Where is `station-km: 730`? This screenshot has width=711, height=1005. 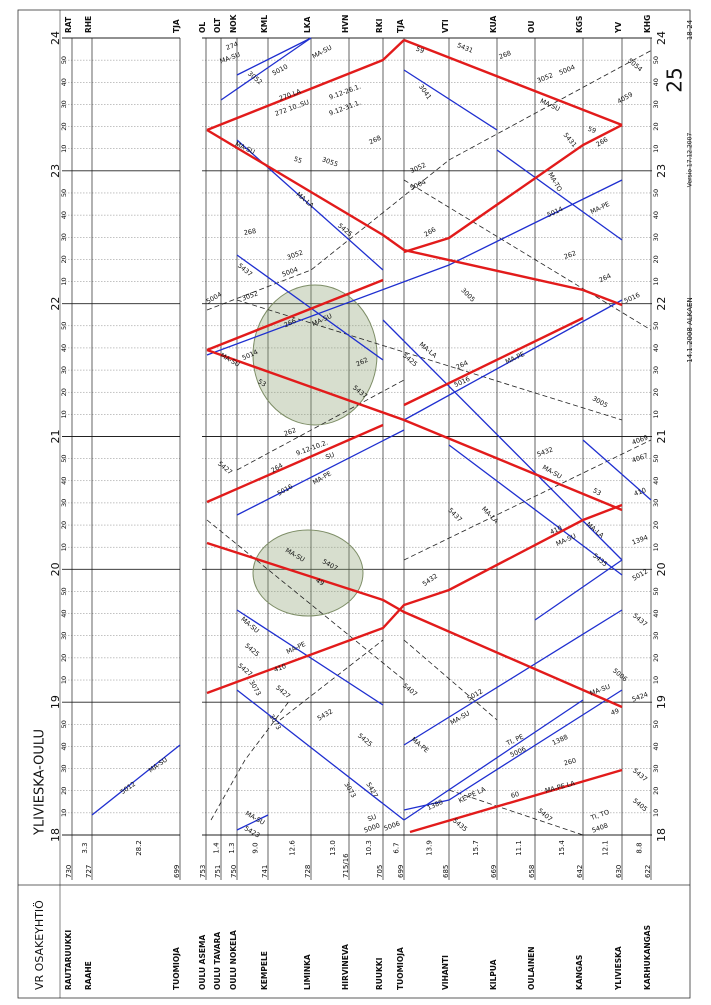 station-km: 730 is located at coordinates (69, 871).